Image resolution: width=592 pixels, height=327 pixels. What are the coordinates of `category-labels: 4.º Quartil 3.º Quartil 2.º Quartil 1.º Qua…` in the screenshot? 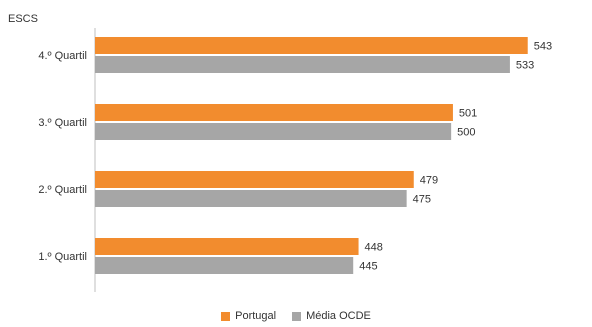 It's located at (62, 156).